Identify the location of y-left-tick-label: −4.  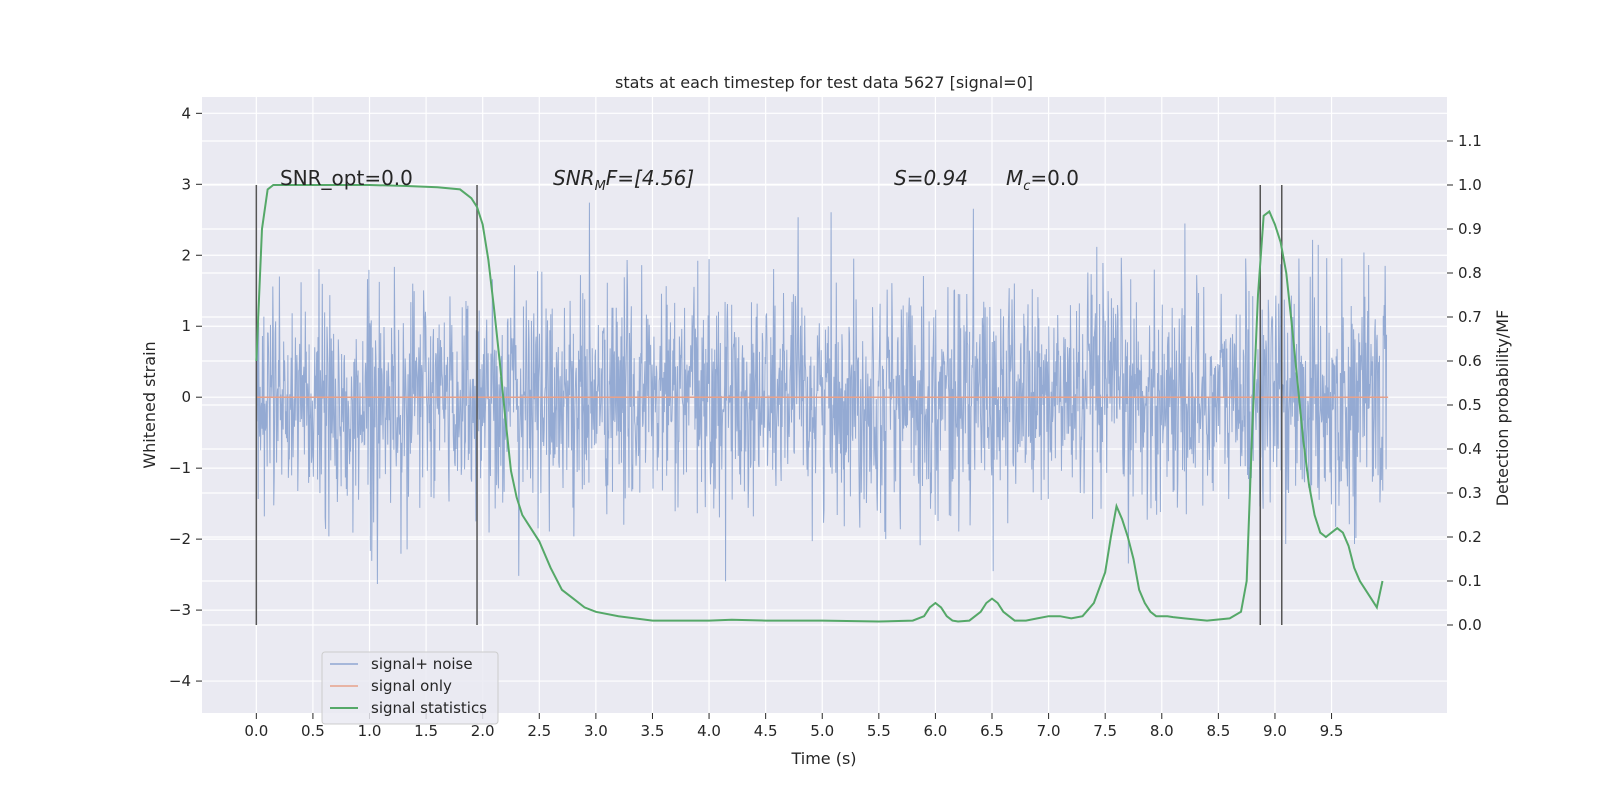
(180, 681).